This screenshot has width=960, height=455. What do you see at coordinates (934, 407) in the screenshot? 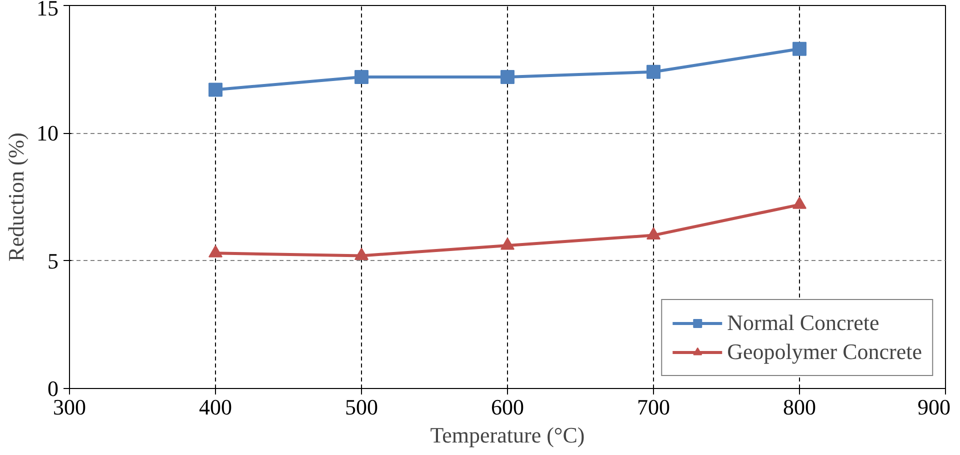
I see `x-tick-label: 900` at bounding box center [934, 407].